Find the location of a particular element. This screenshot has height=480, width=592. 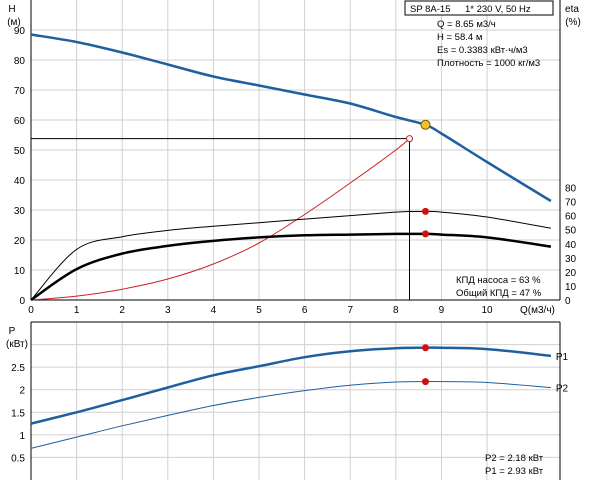

info-box-header is located at coordinates (479, 8).